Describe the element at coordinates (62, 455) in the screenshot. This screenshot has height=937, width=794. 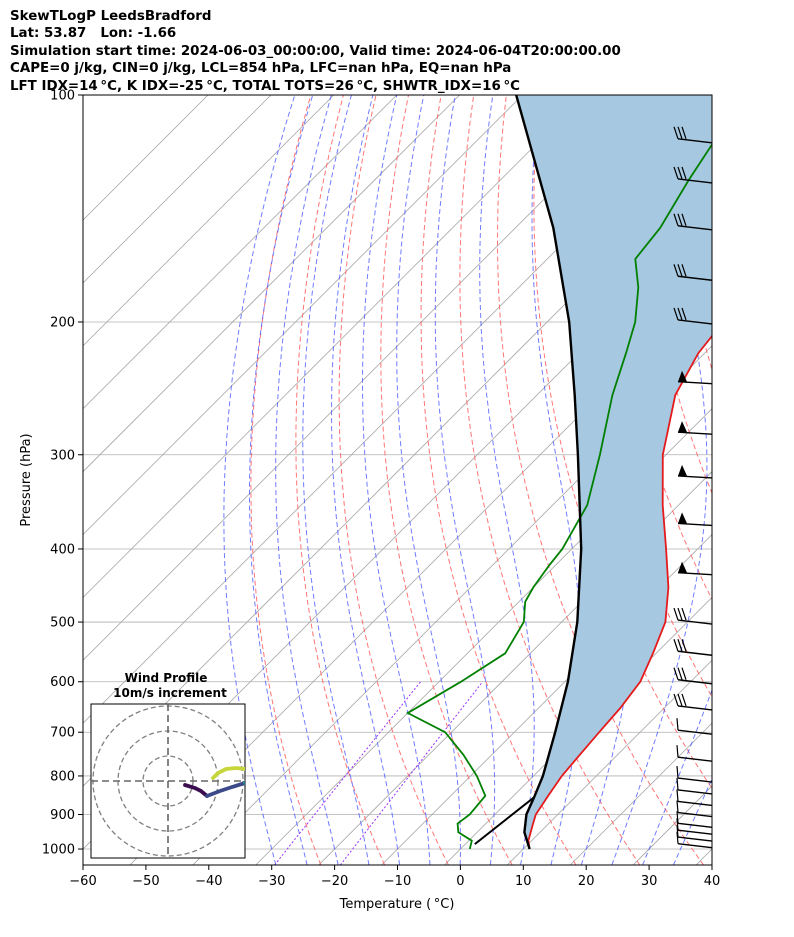
I see `y-axis-tick-label: 300` at that location.